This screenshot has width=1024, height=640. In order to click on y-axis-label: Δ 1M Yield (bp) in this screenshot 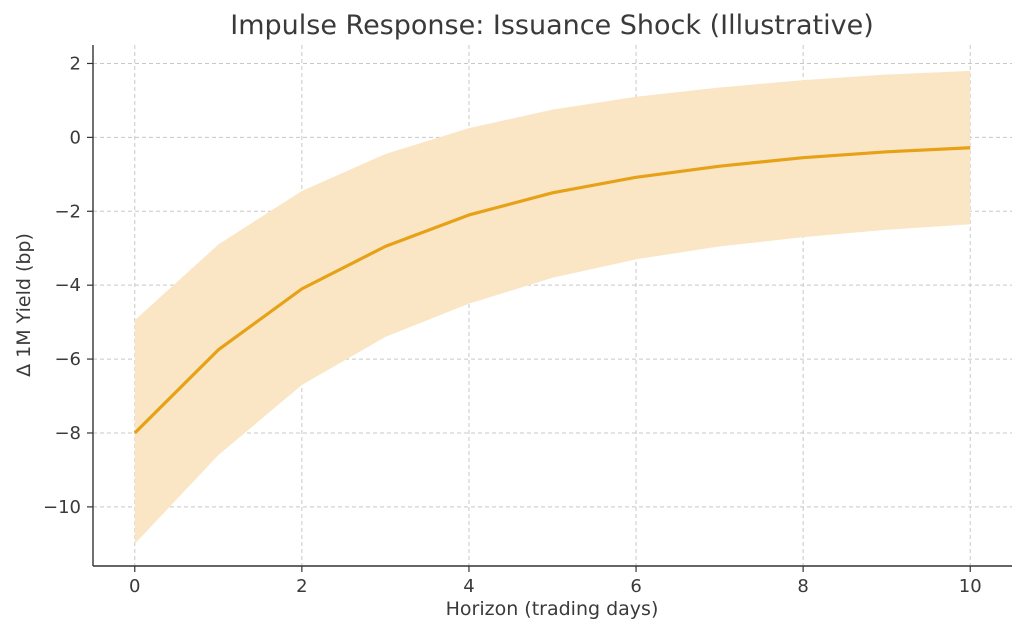, I will do `click(24, 305)`.